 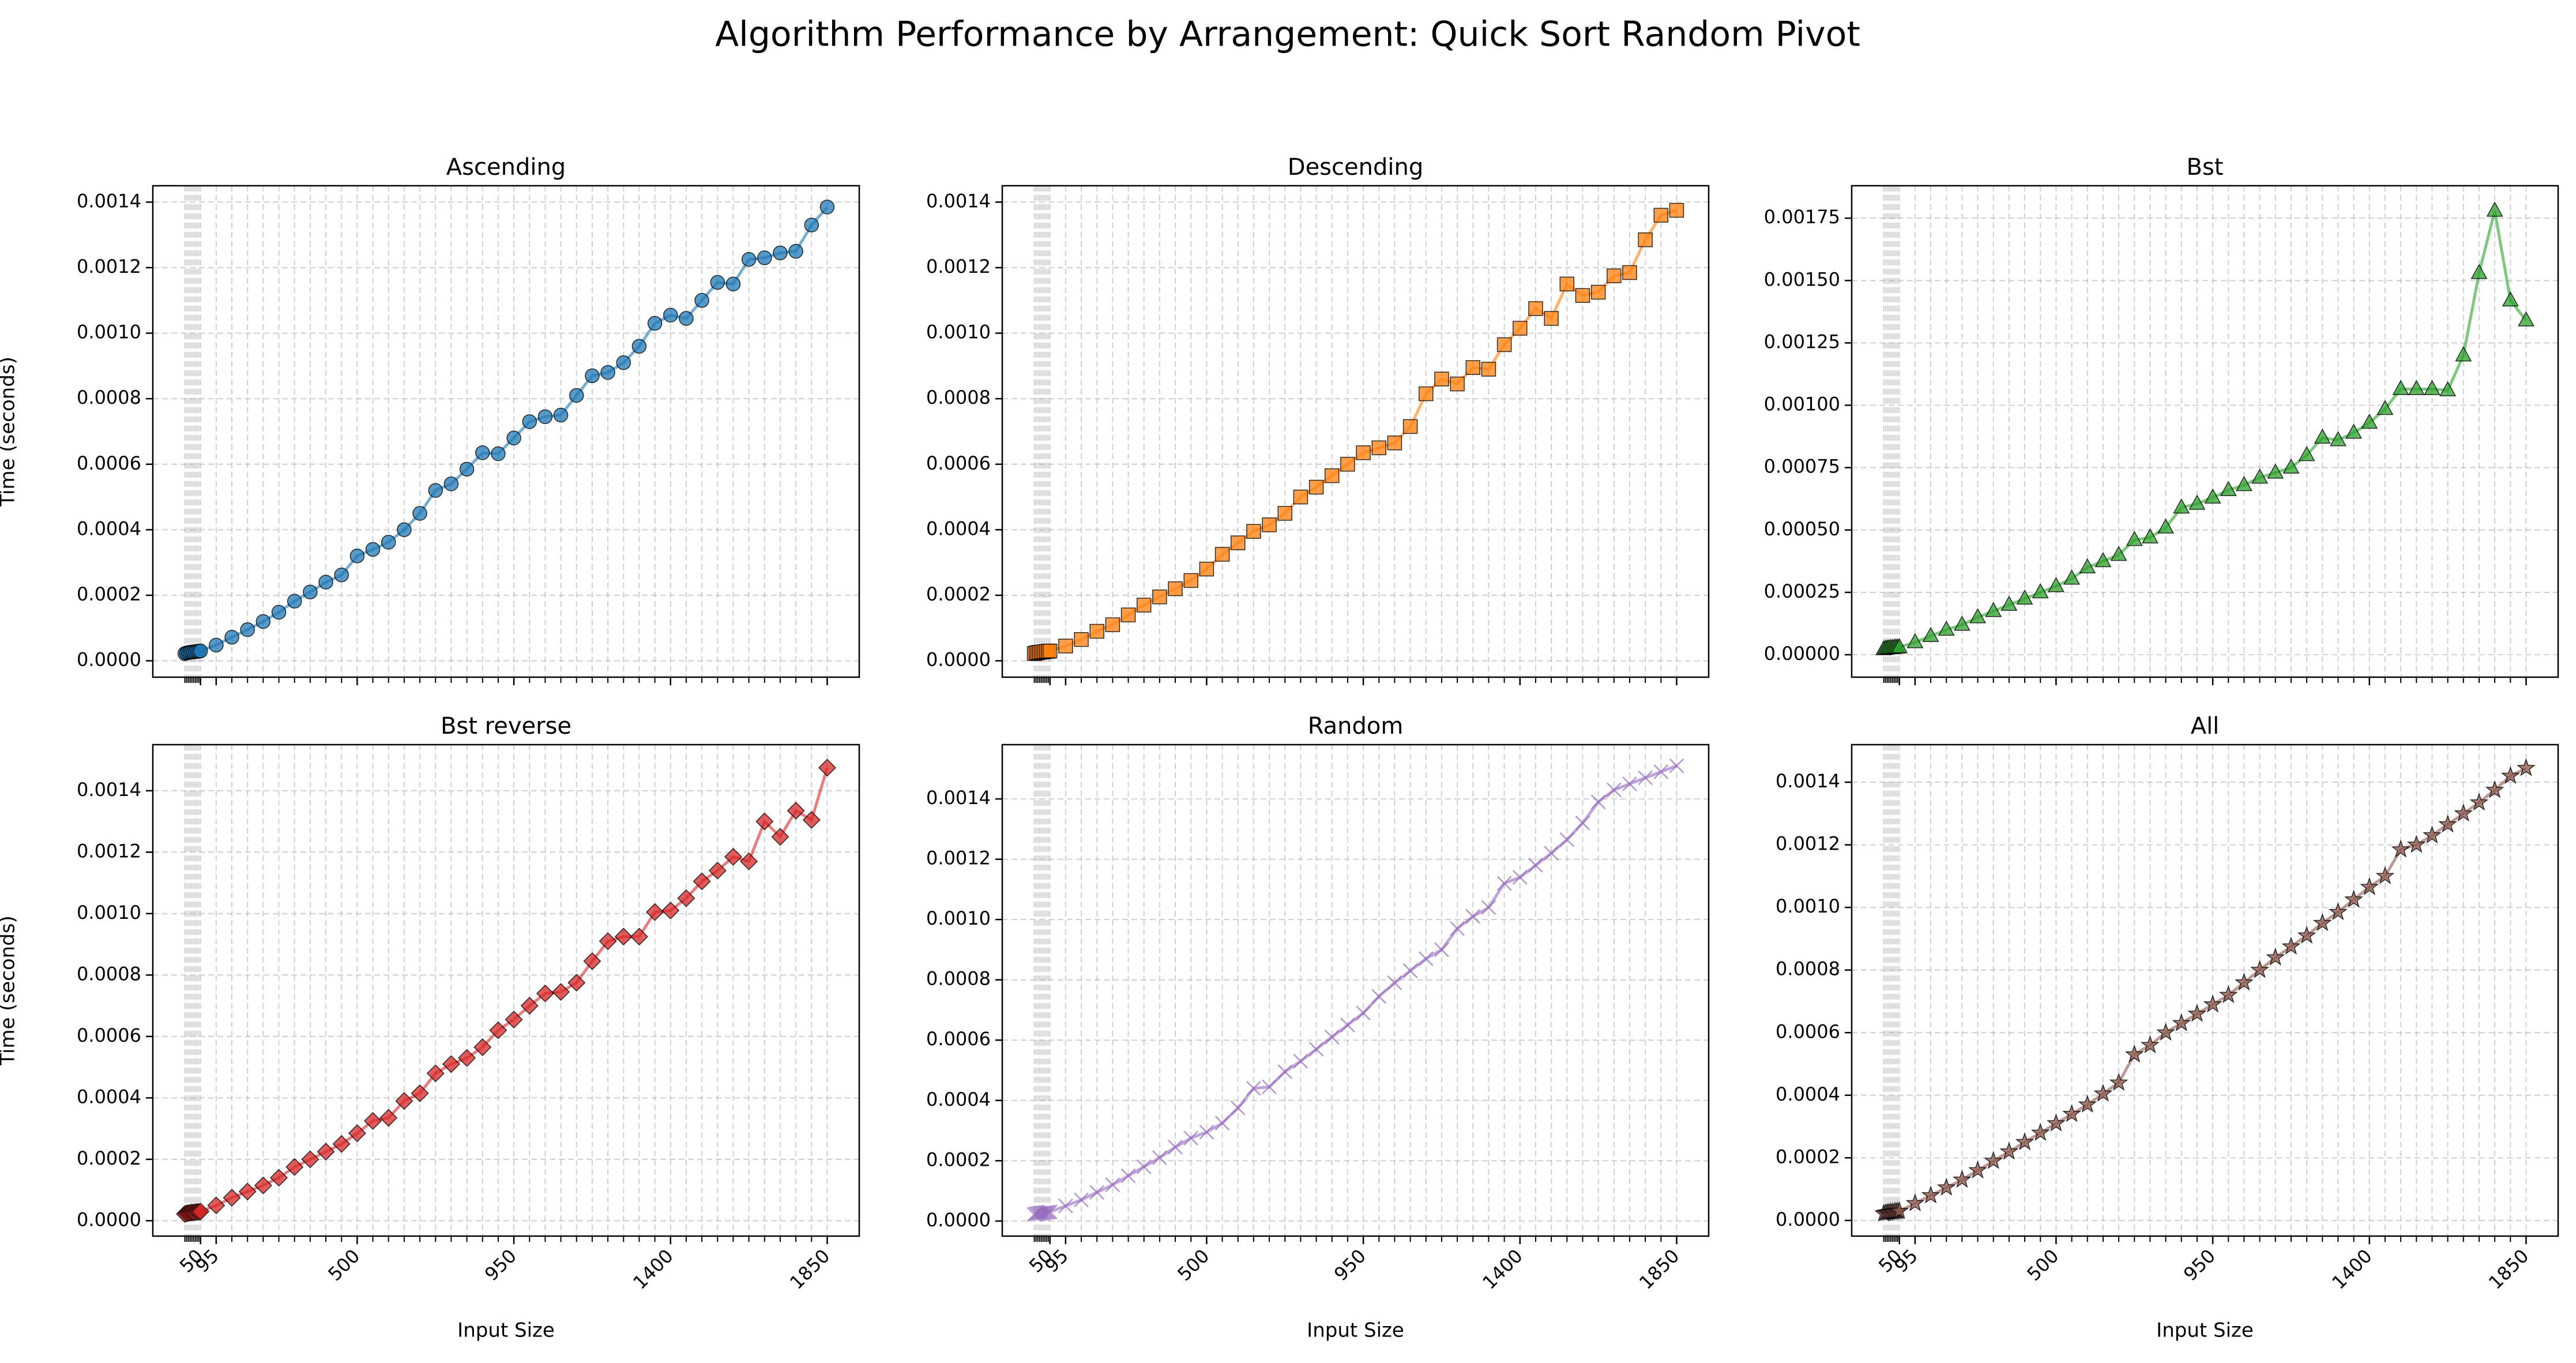 I want to click on x-axis-label: Input Size, so click(x=2205, y=1330).